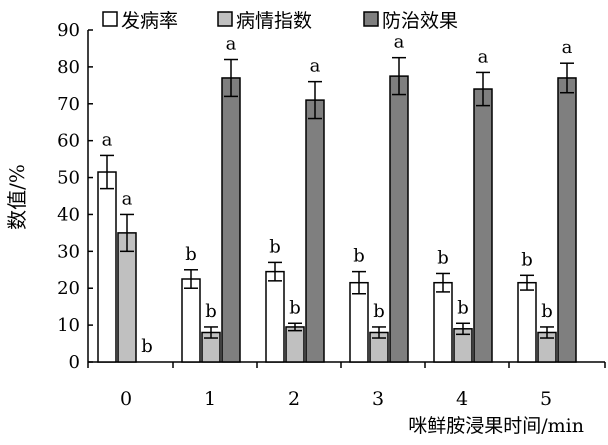 The width and height of the screenshot is (608, 445). Describe the element at coordinates (68, 104) in the screenshot. I see `y-tick-label: 70` at that location.